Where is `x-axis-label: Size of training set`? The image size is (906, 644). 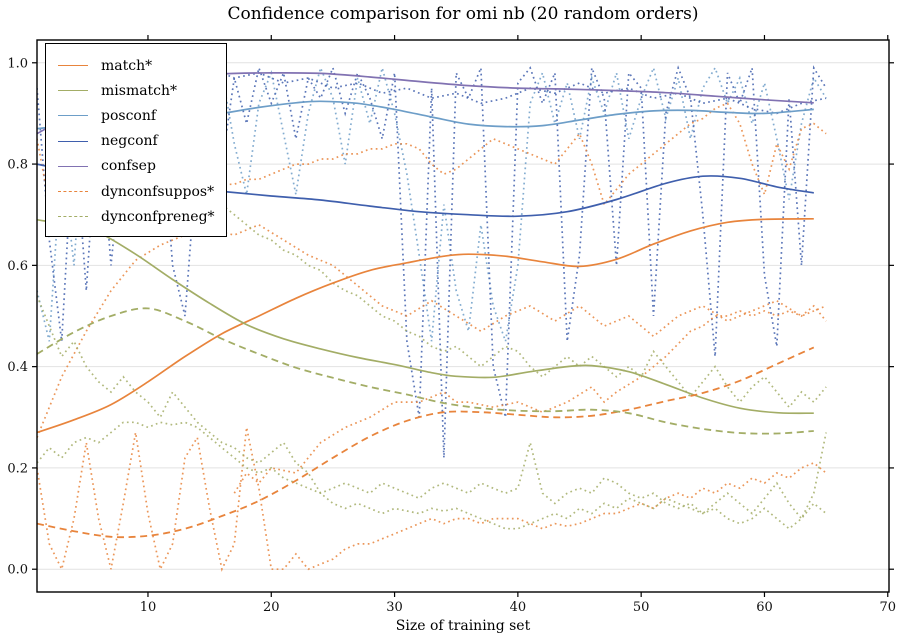 x-axis-label: Size of training set is located at coordinates (463, 626).